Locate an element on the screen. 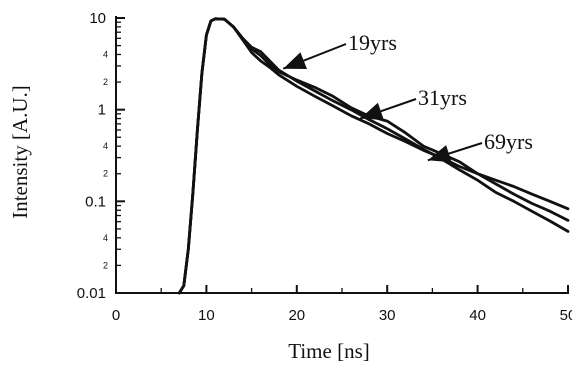 The width and height of the screenshot is (572, 365). x-tick-label: 10 is located at coordinates (206, 315).